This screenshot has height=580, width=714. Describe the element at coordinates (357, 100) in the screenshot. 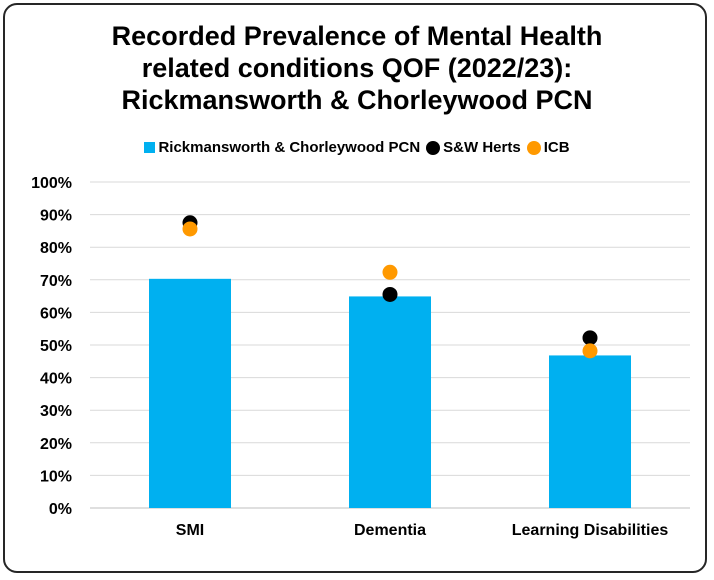

I see `chart-title-line-3: Rickmansworth & Chorleywood PCN` at that location.